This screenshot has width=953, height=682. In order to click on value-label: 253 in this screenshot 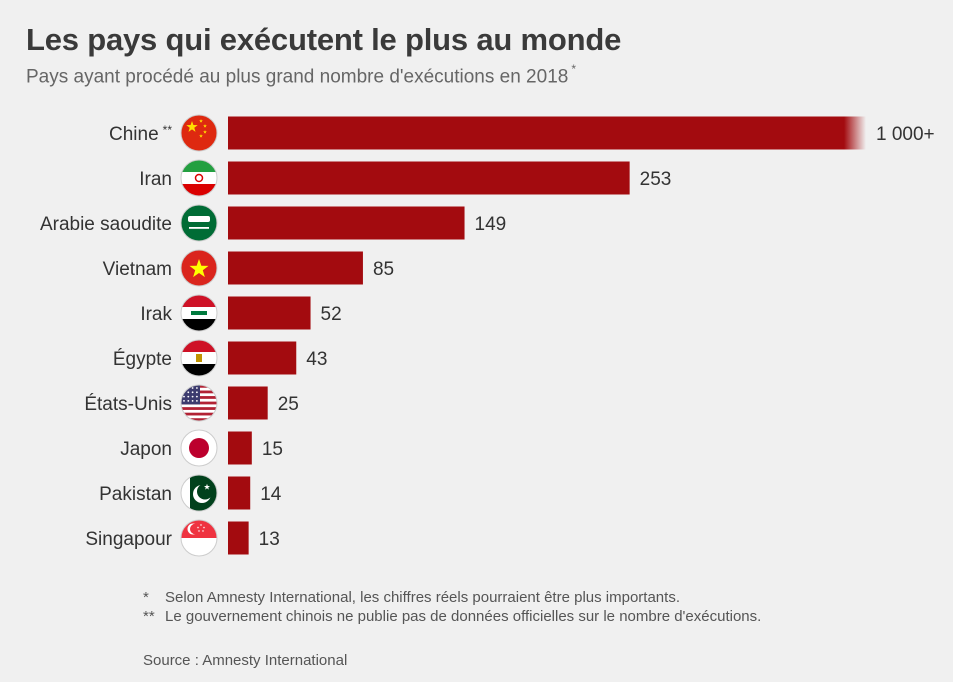, I will do `click(656, 179)`.